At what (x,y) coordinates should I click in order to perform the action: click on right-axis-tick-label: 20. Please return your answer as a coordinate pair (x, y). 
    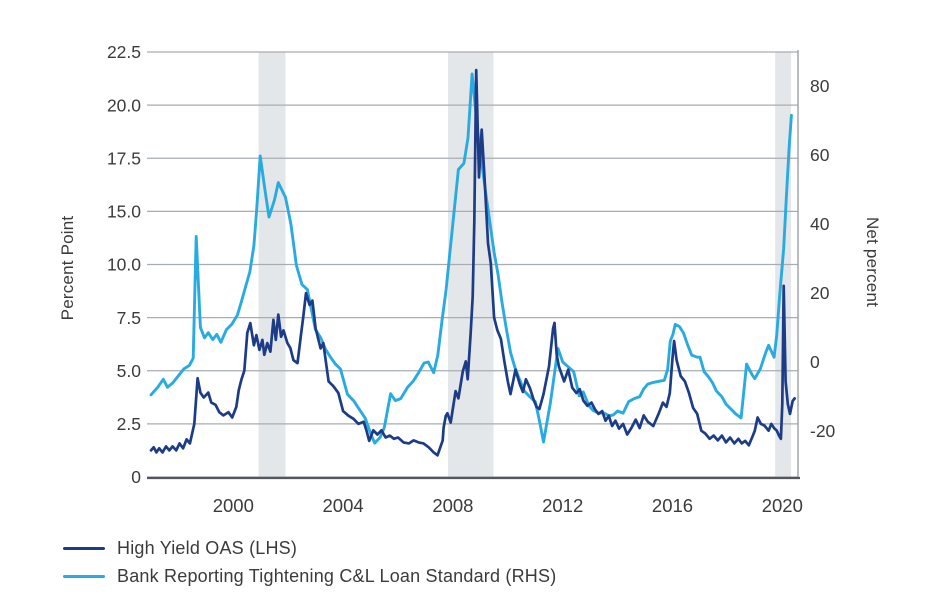
    Looking at the image, I should click on (820, 293).